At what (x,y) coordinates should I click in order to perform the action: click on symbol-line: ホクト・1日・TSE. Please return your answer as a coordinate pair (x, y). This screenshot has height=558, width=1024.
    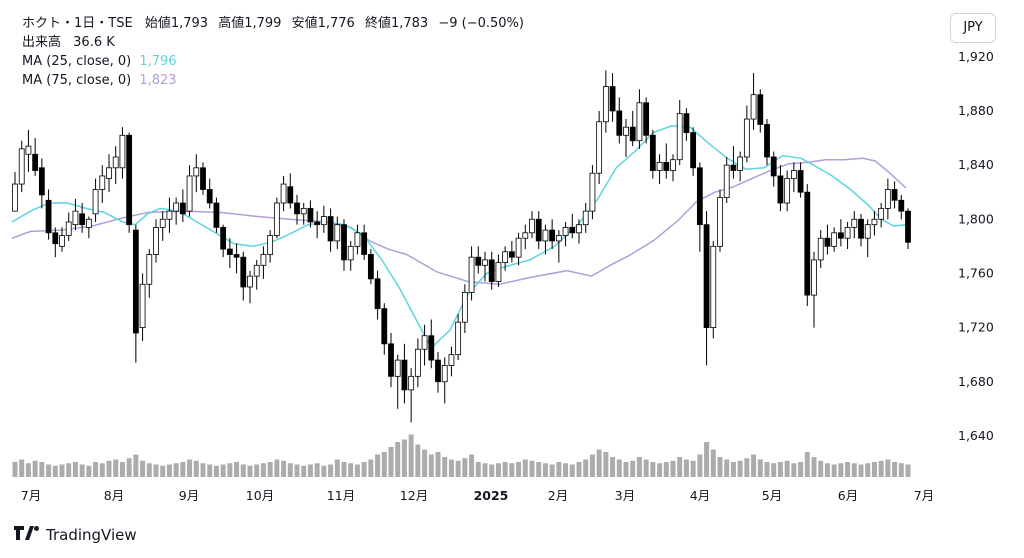
    Looking at the image, I should click on (77, 23).